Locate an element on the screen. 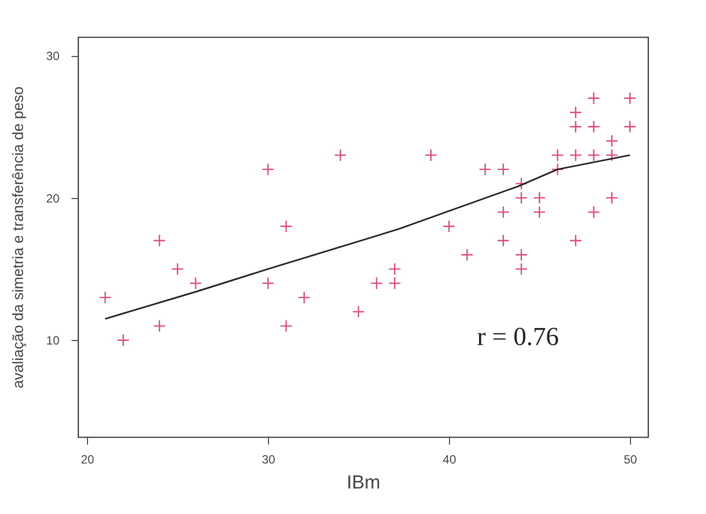  x-tick-label: 50 is located at coordinates (631, 459).